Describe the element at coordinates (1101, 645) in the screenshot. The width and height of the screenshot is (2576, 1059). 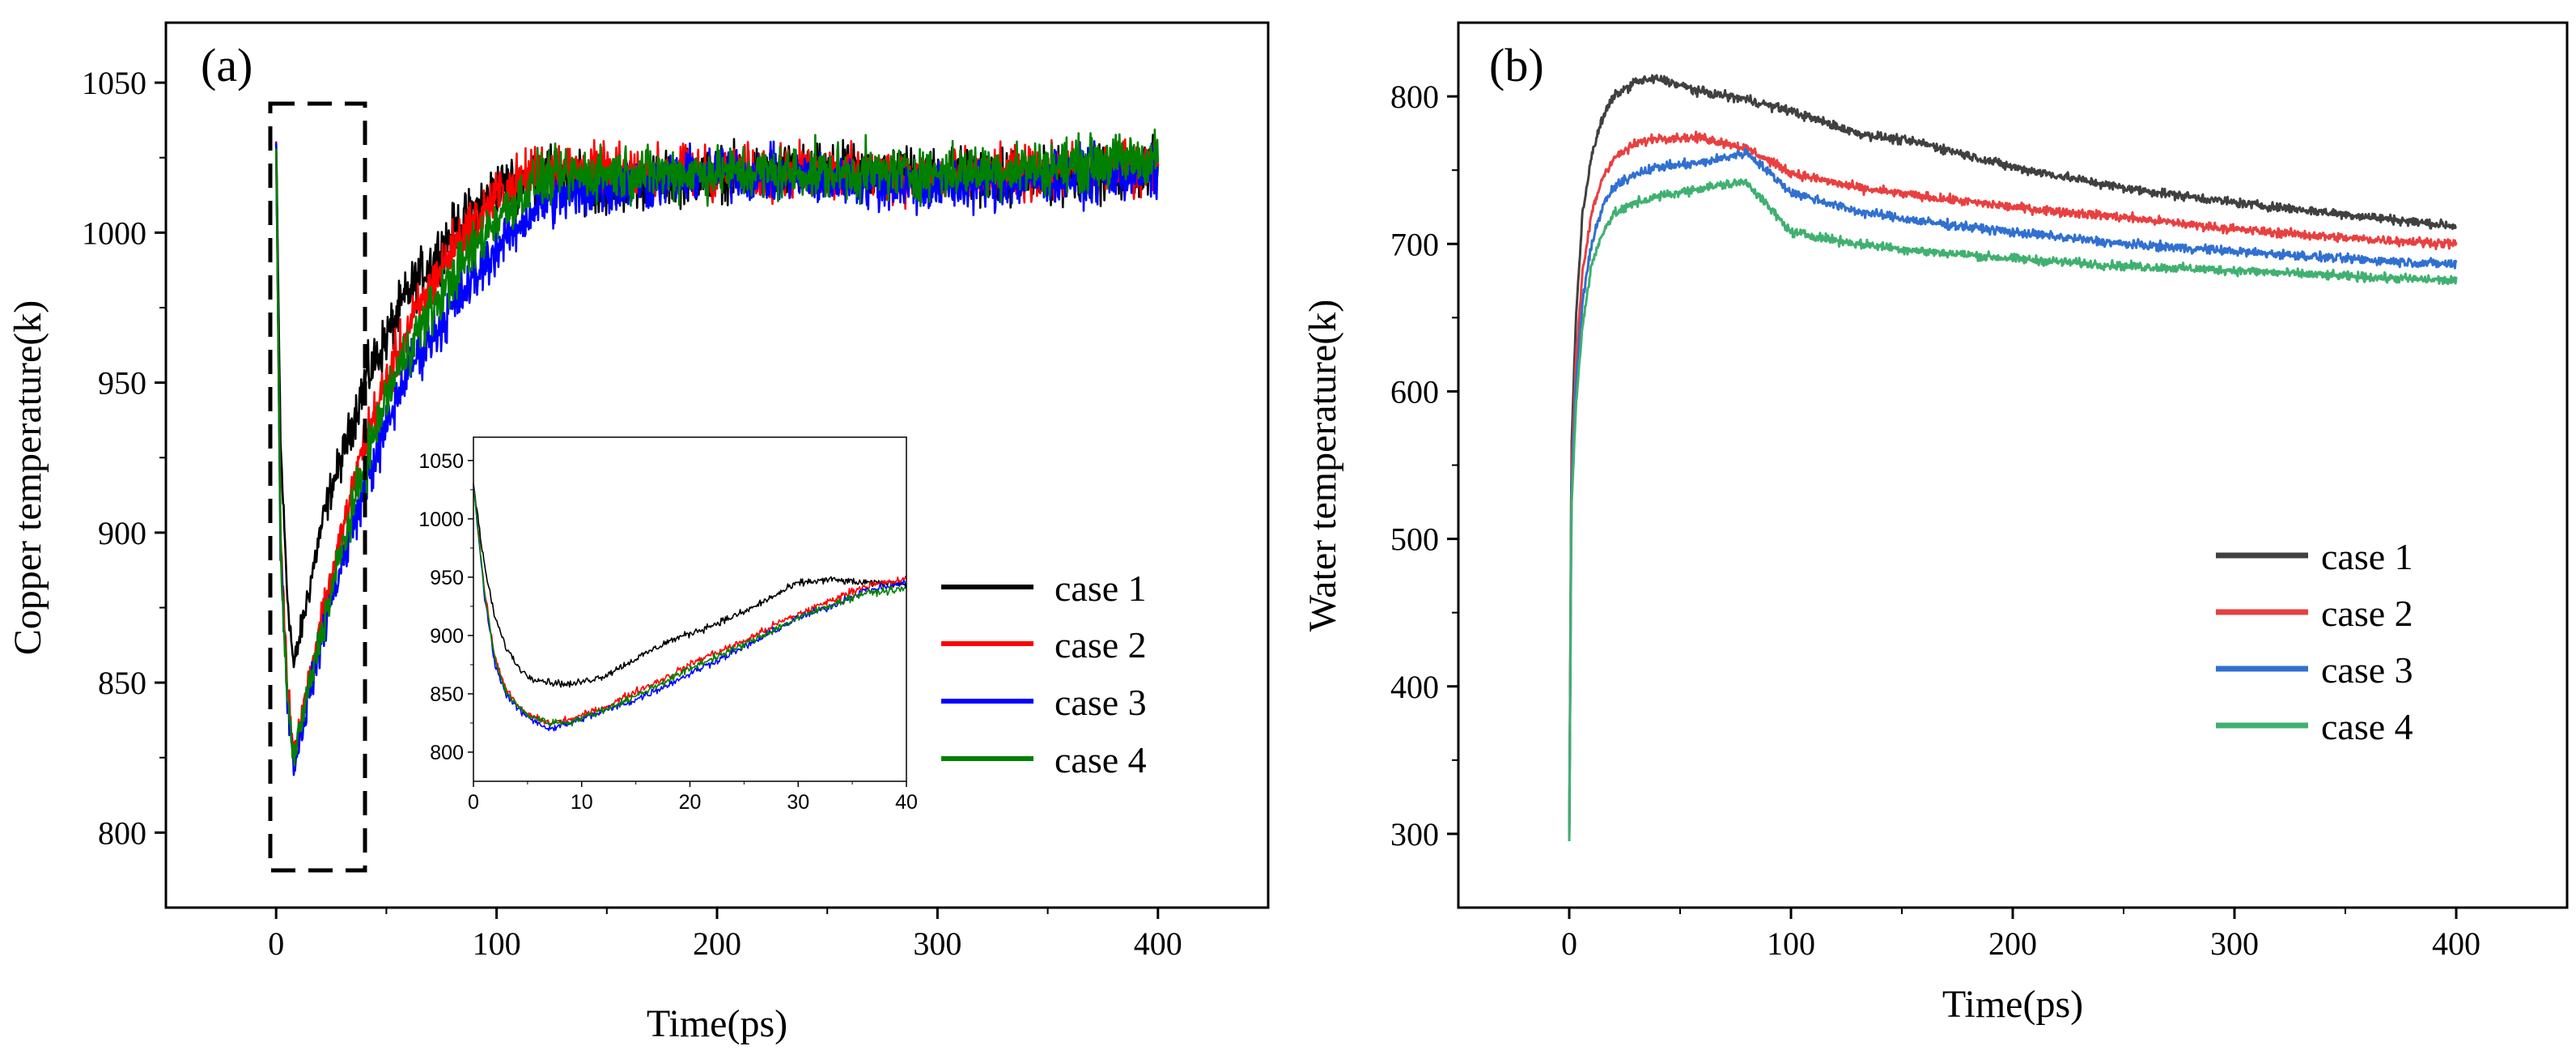
I see `legend-label-case-2: case 2` at that location.